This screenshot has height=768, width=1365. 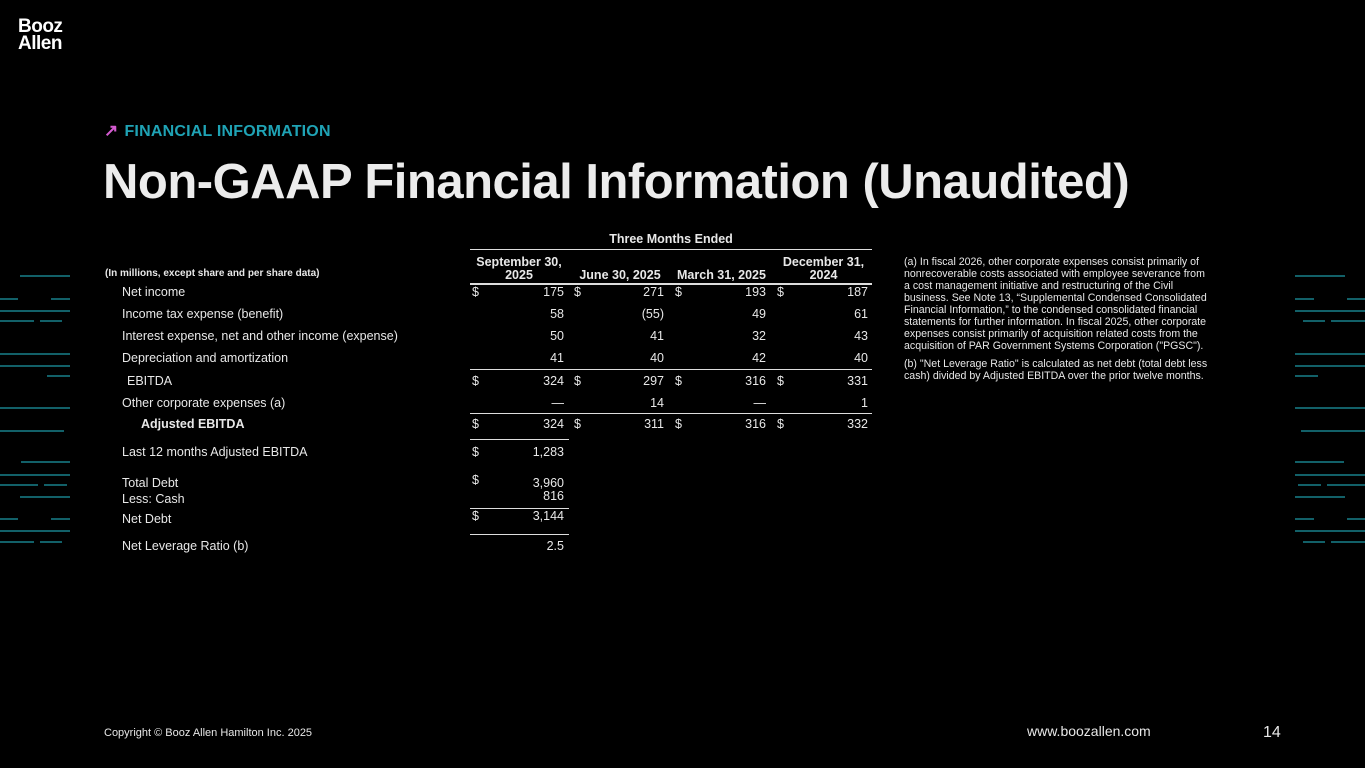 I want to click on row-label: Total Debt, so click(x=150, y=483).